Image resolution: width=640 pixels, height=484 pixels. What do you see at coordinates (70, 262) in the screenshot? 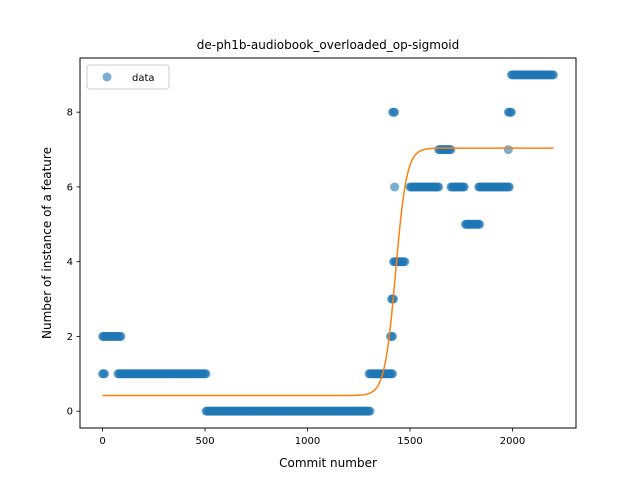
I see `y-tick-label: 4` at bounding box center [70, 262].